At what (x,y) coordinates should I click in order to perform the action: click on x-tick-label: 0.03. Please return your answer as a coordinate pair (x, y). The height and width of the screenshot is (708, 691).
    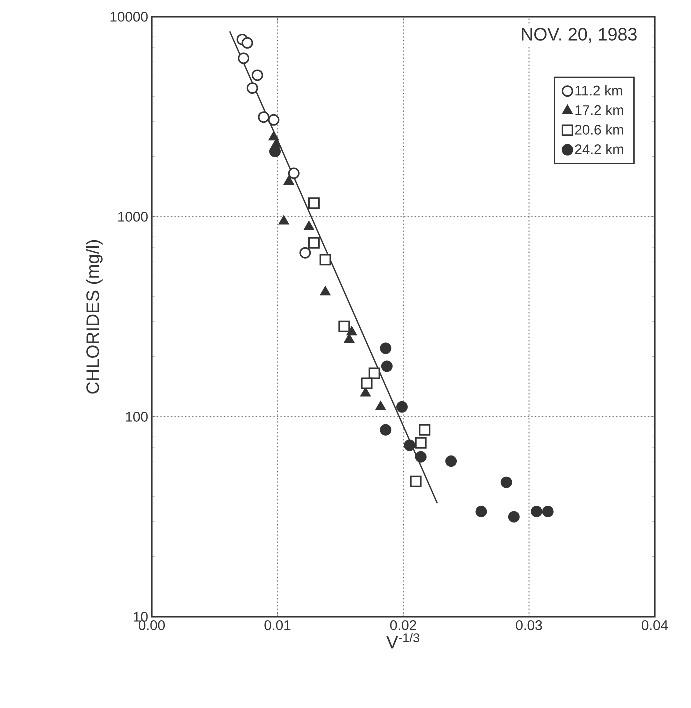
    Looking at the image, I should click on (529, 625).